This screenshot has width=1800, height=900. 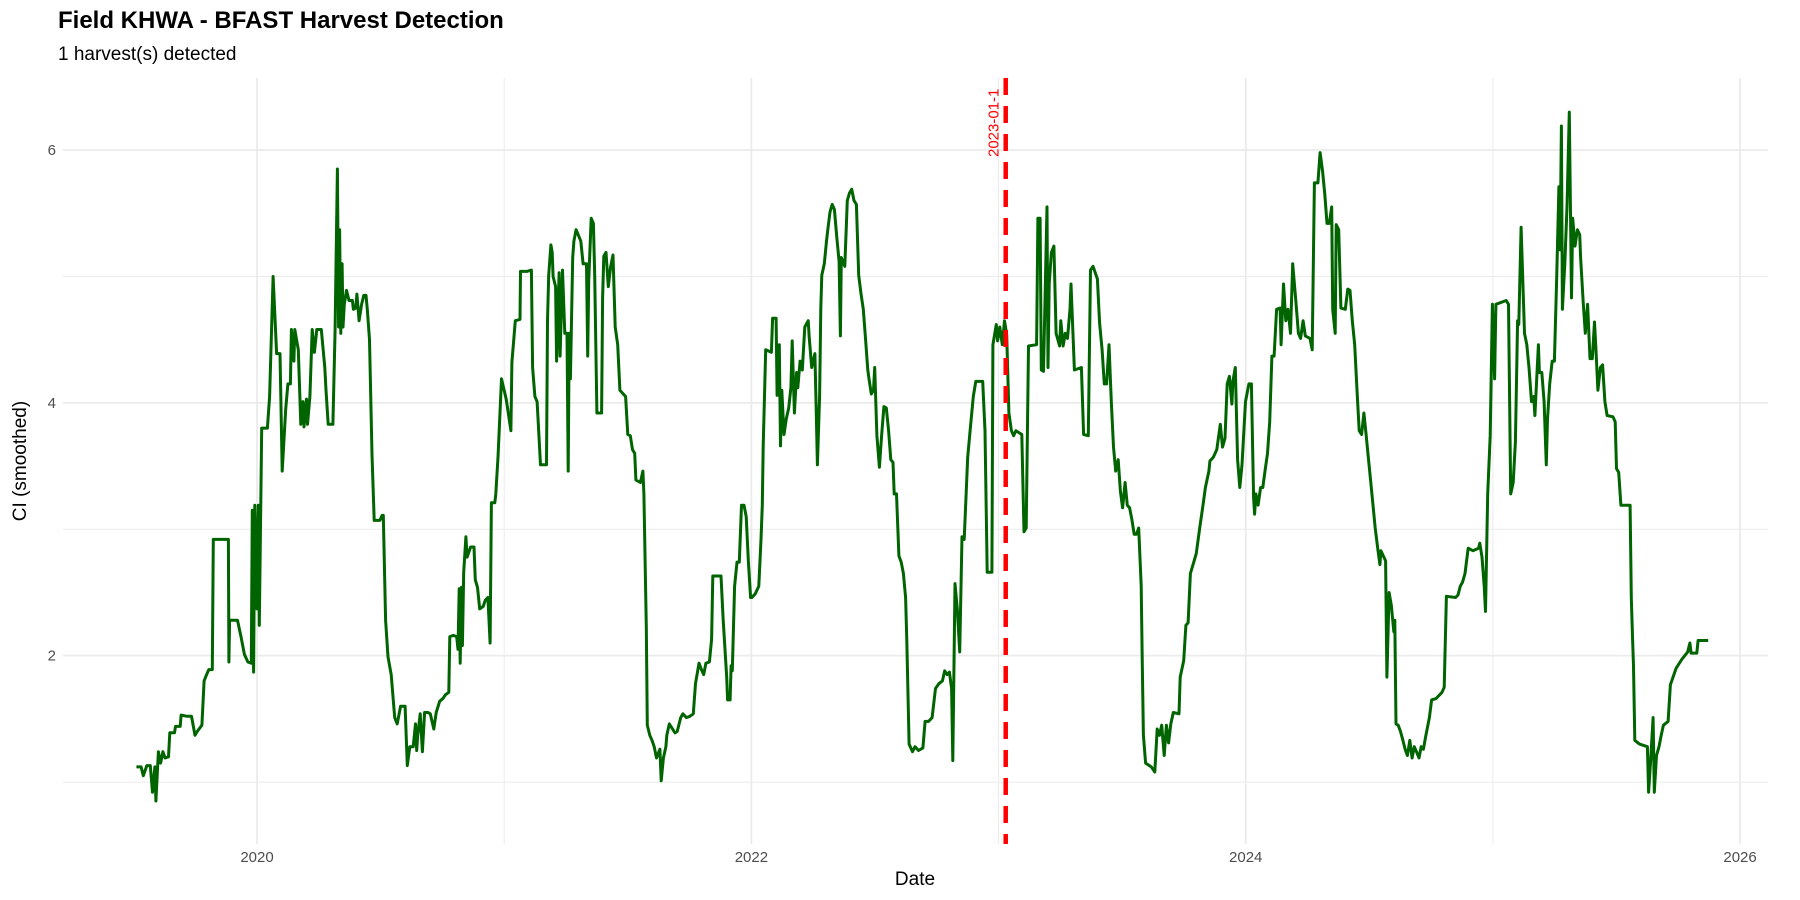 I want to click on x-axis-ticks: 2020 2022 2024 2026, so click(x=998, y=857).